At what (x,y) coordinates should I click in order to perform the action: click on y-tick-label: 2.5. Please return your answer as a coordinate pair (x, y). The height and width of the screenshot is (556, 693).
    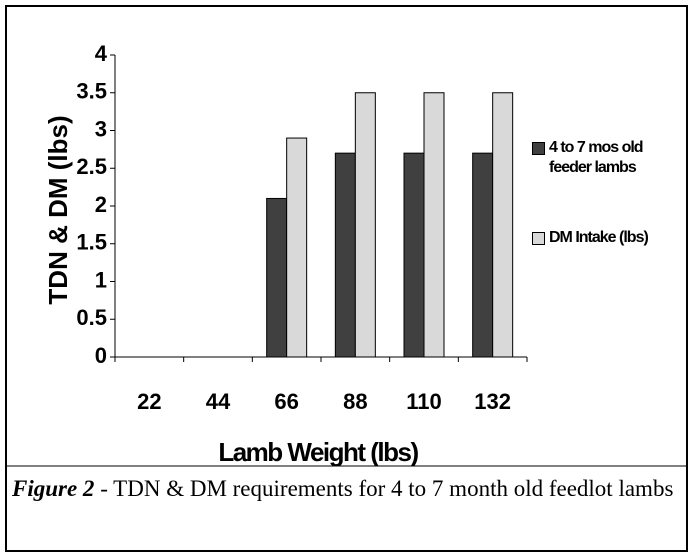
    Looking at the image, I should click on (91, 166).